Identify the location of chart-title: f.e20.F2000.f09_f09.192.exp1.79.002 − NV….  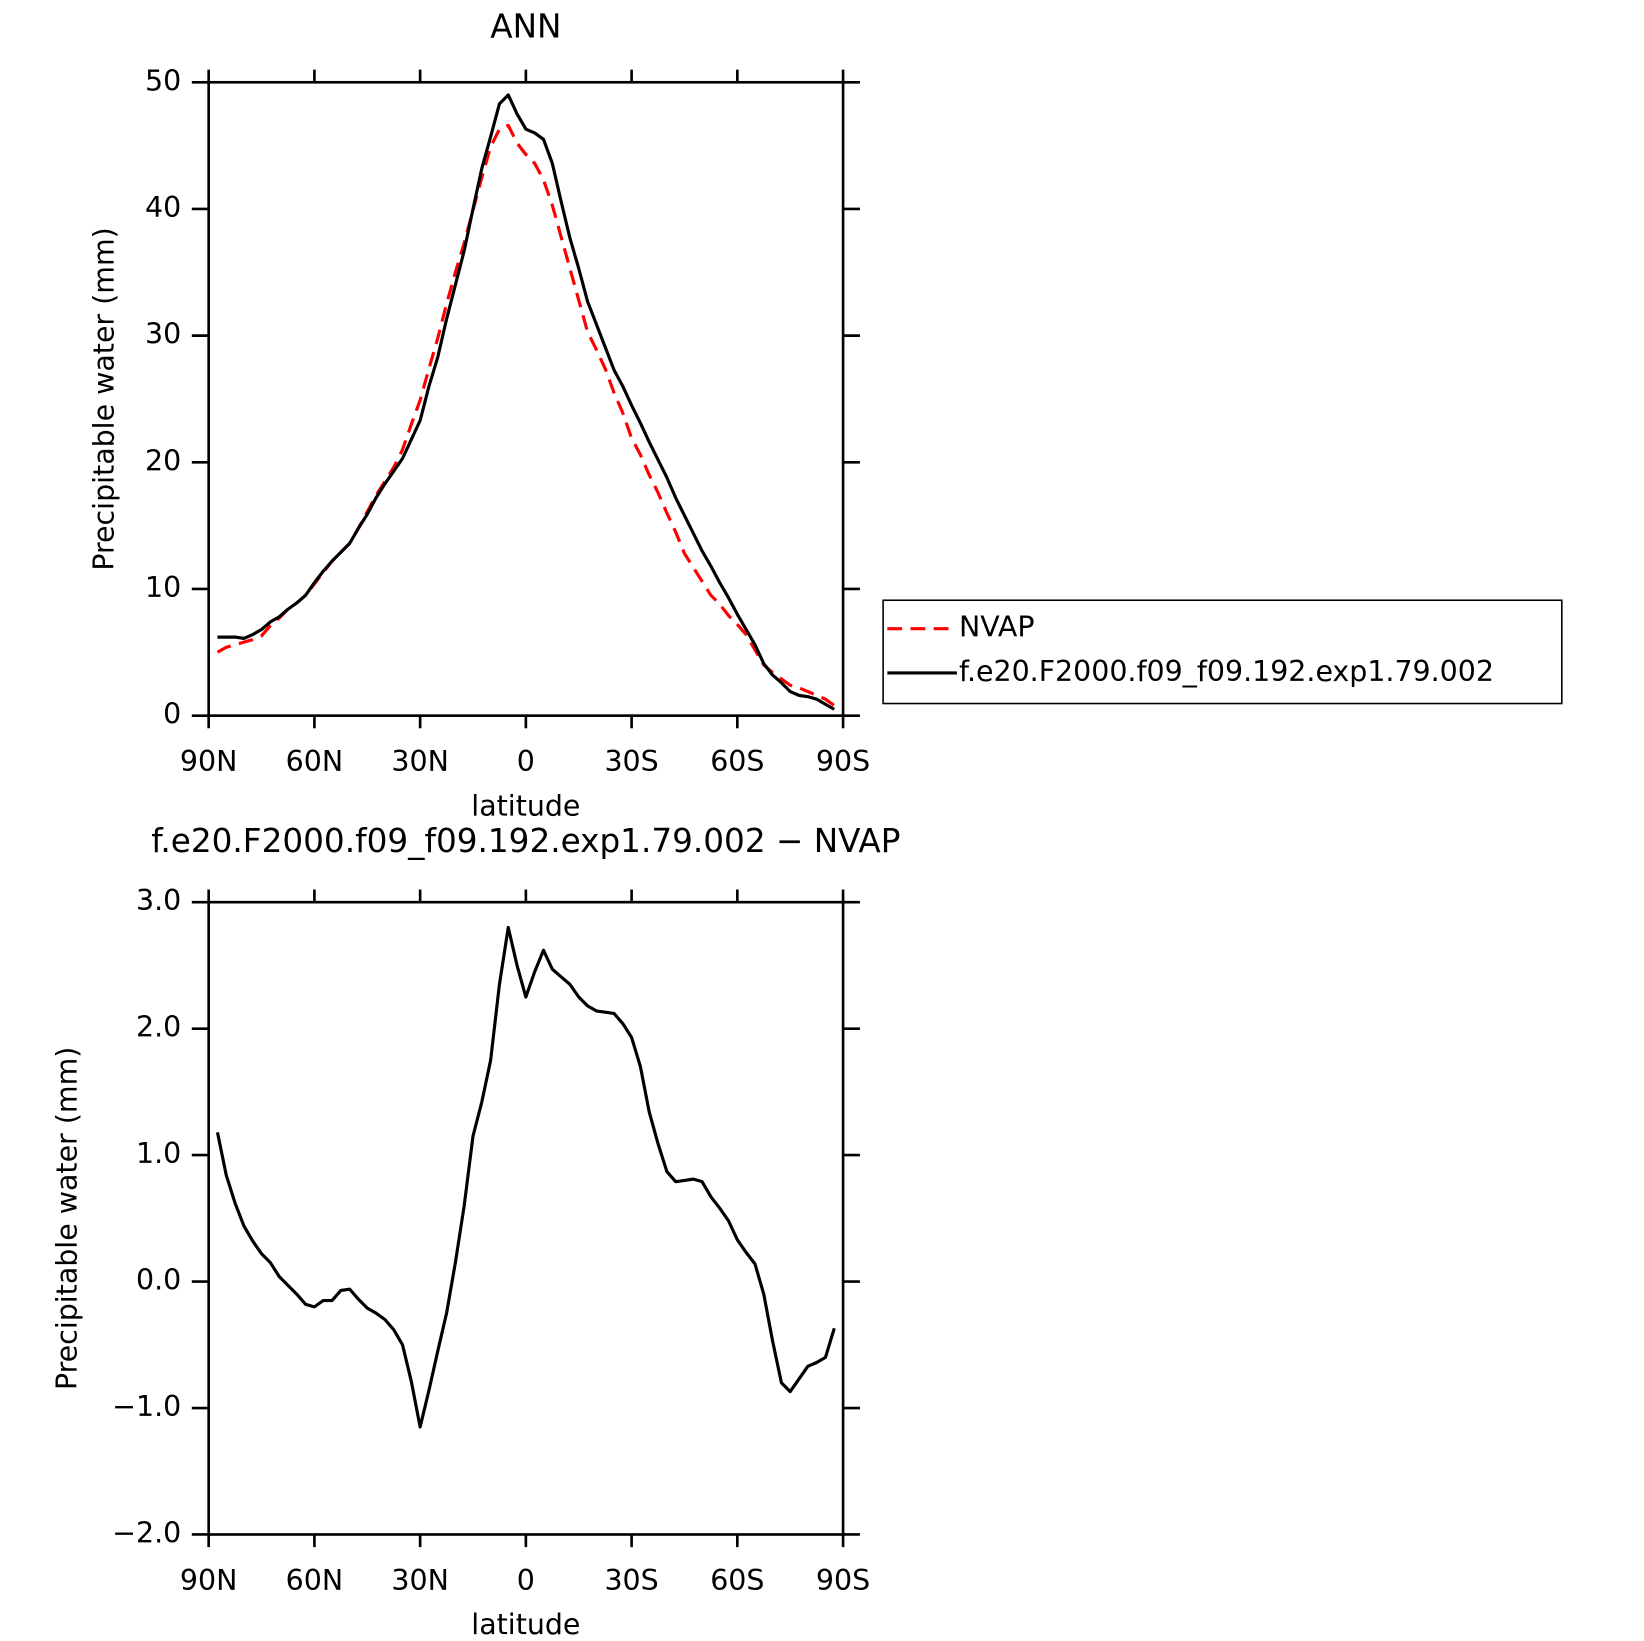
(525, 841).